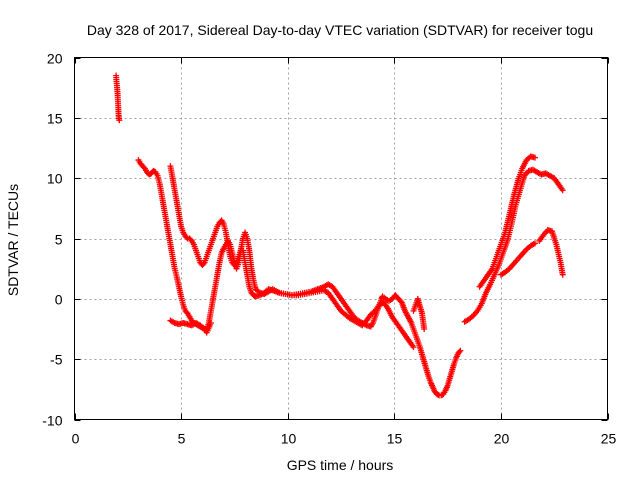 This screenshot has height=480, width=640. What do you see at coordinates (502, 439) in the screenshot?
I see `x-tick-label: 20` at bounding box center [502, 439].